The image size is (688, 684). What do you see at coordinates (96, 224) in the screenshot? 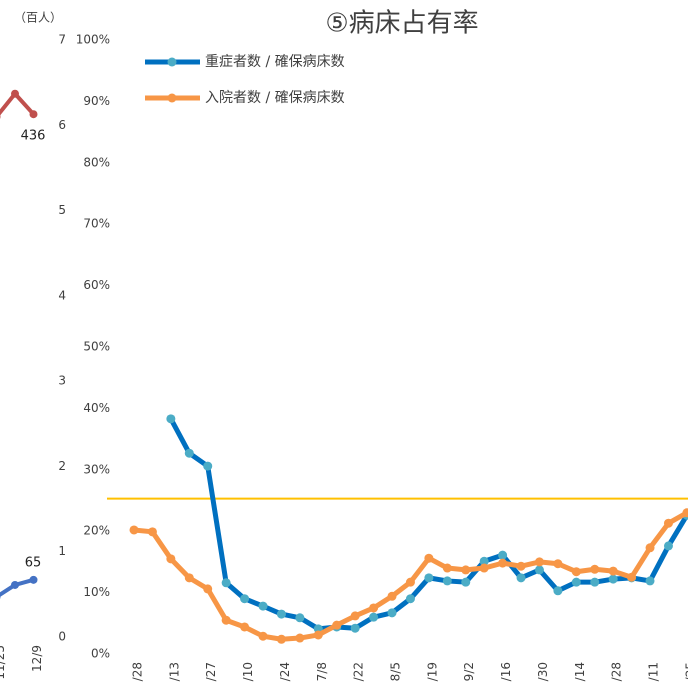
I see `y-tick-label: 70%` at bounding box center [96, 224].